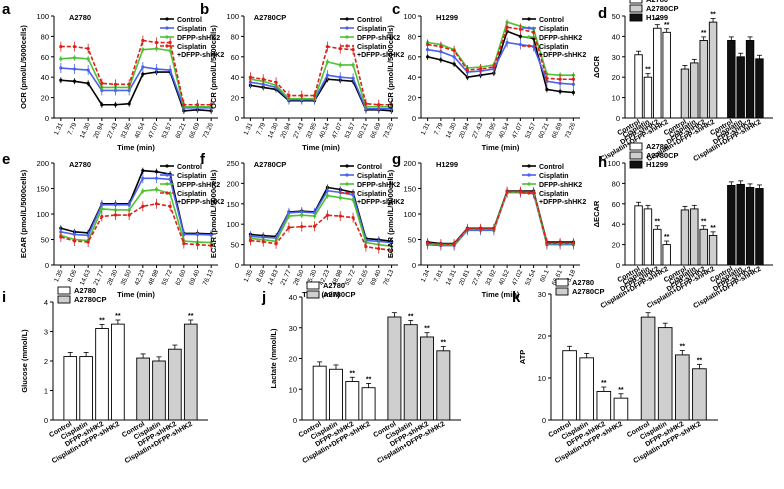 Image resolution: width=784 pixels, height=489 pixels. I want to click on y-tick-label: 4, so click(46, 302).